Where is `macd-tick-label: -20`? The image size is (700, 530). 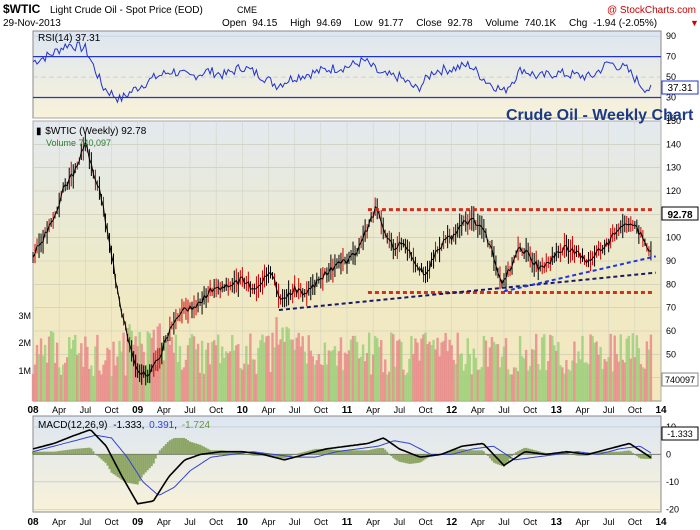 macd-tick-label: -20 is located at coordinates (672, 509).